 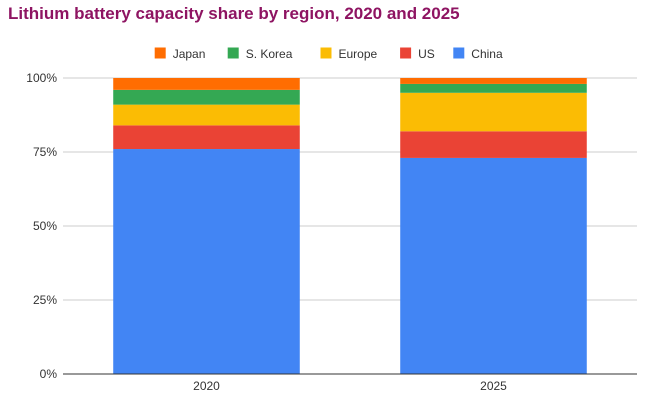 I want to click on legend-swatch-us, so click(x=406, y=53).